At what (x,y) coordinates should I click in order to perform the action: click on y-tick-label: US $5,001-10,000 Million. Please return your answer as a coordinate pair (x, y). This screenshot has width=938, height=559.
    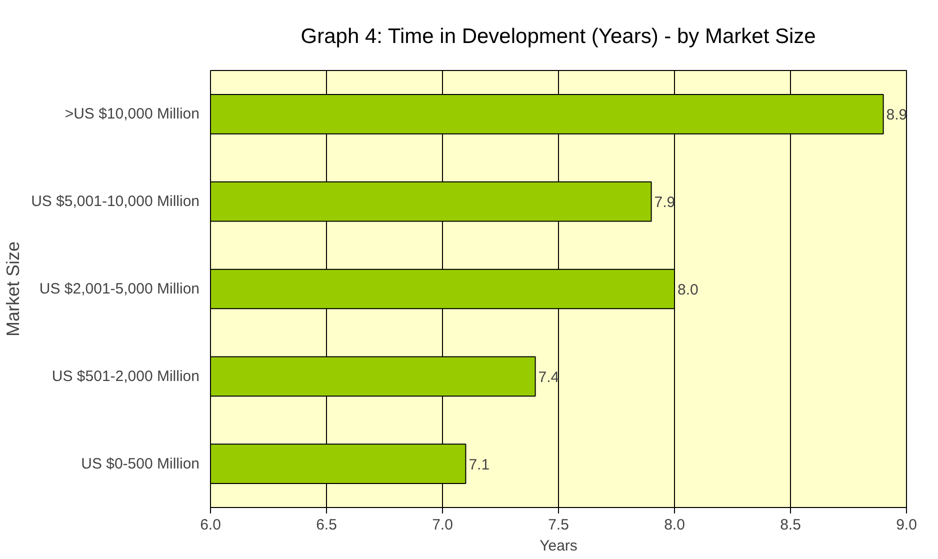
    Looking at the image, I should click on (115, 201).